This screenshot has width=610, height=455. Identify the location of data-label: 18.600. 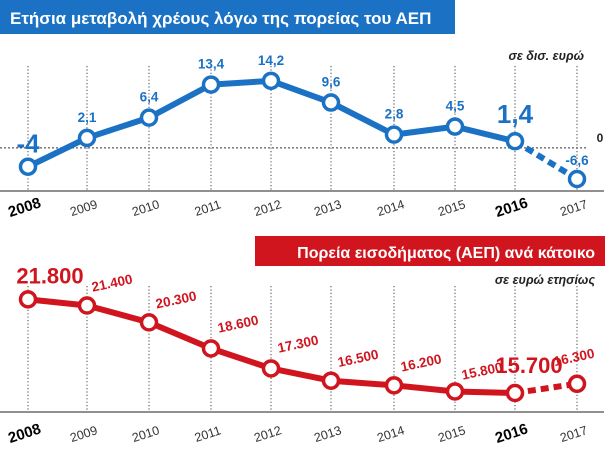
(238, 323).